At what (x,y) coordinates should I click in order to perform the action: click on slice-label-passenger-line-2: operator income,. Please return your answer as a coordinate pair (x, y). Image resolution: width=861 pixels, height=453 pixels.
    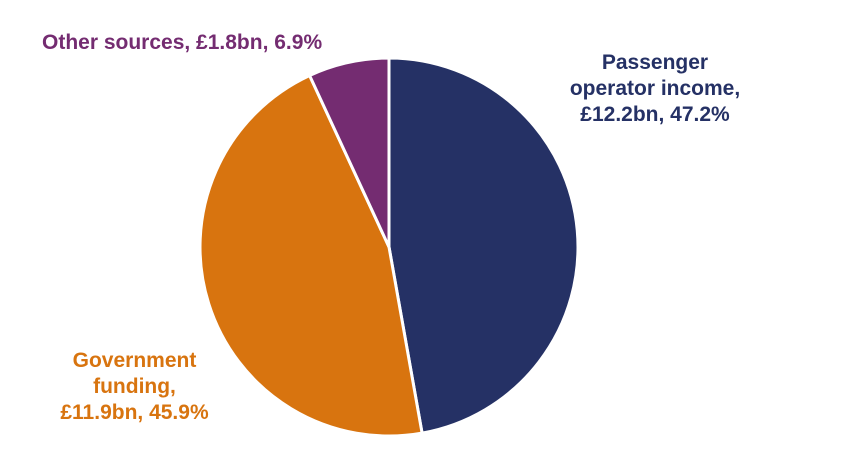
    Looking at the image, I should click on (655, 88).